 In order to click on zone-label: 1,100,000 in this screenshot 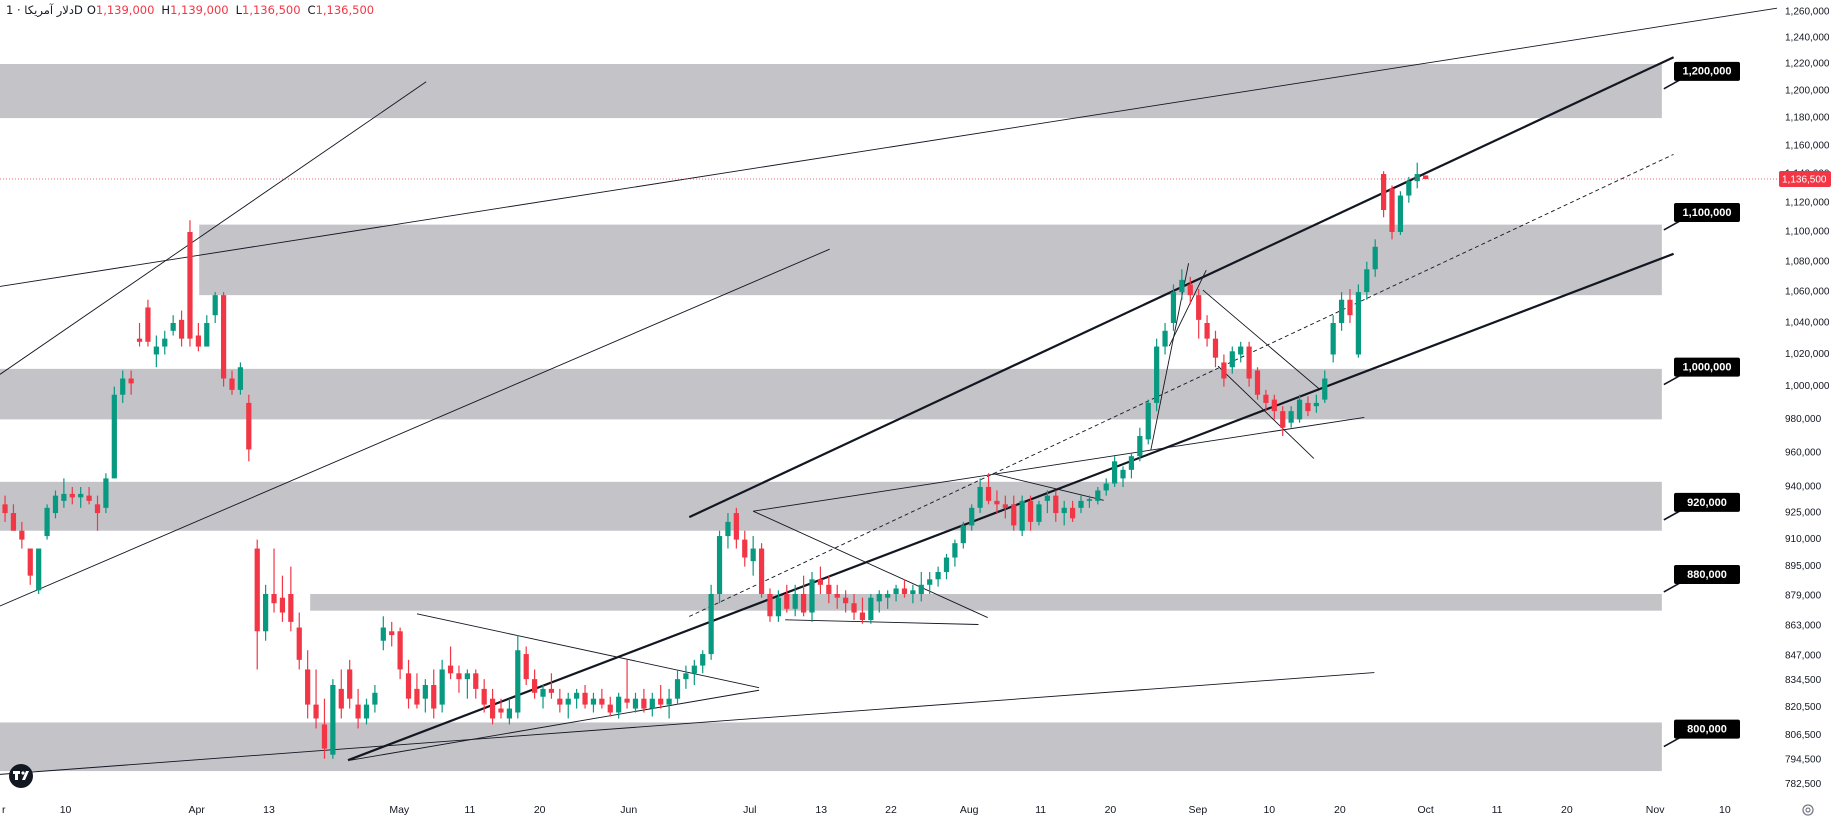, I will do `click(1707, 213)`.